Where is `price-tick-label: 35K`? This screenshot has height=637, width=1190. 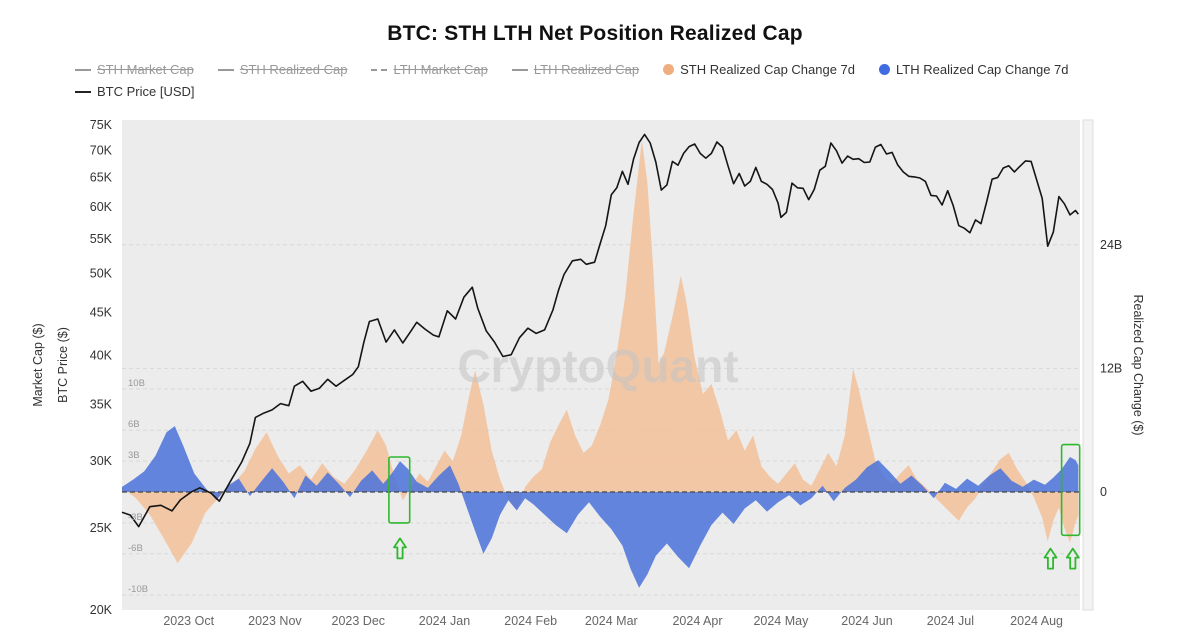
price-tick-label: 35K is located at coordinates (101, 405).